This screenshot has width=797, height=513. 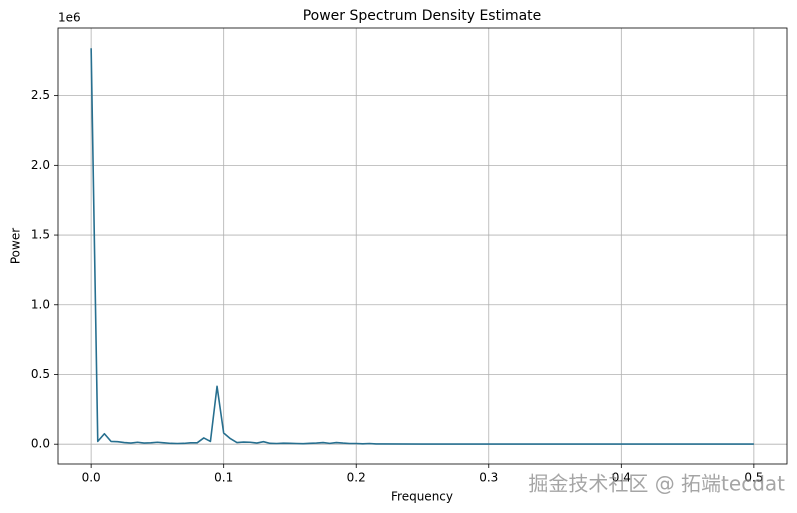 I want to click on x-tick-label: 0.0, so click(x=91, y=478).